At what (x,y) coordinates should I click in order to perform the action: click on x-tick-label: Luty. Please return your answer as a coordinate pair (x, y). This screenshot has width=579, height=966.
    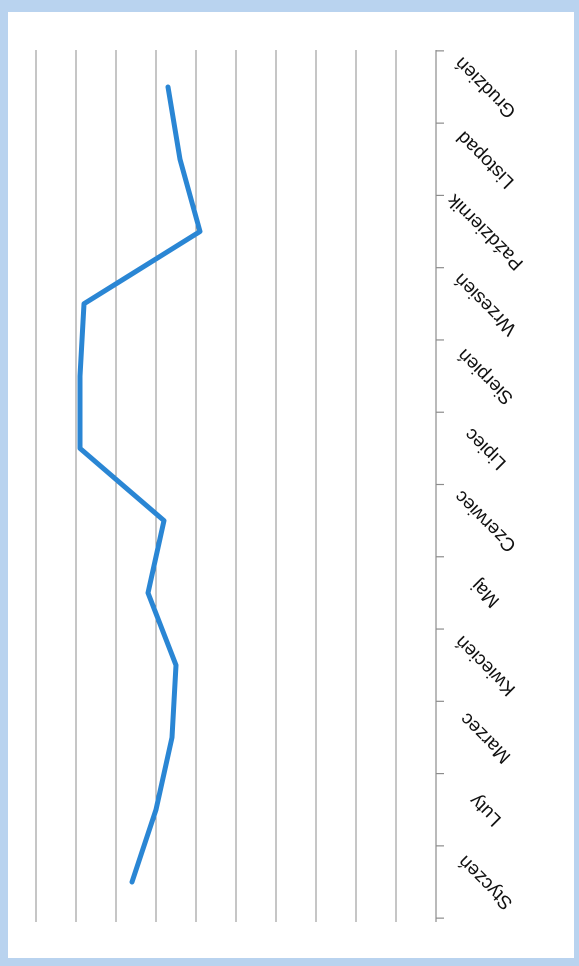
    Looking at the image, I should click on (485, 810).